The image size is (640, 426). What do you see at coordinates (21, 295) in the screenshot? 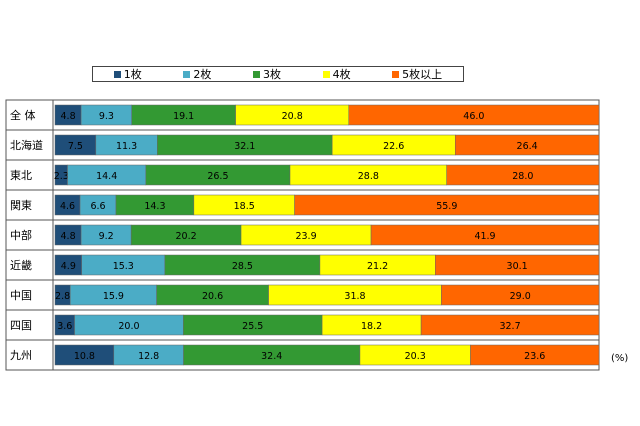
I see `category-label: 中国` at bounding box center [21, 295].